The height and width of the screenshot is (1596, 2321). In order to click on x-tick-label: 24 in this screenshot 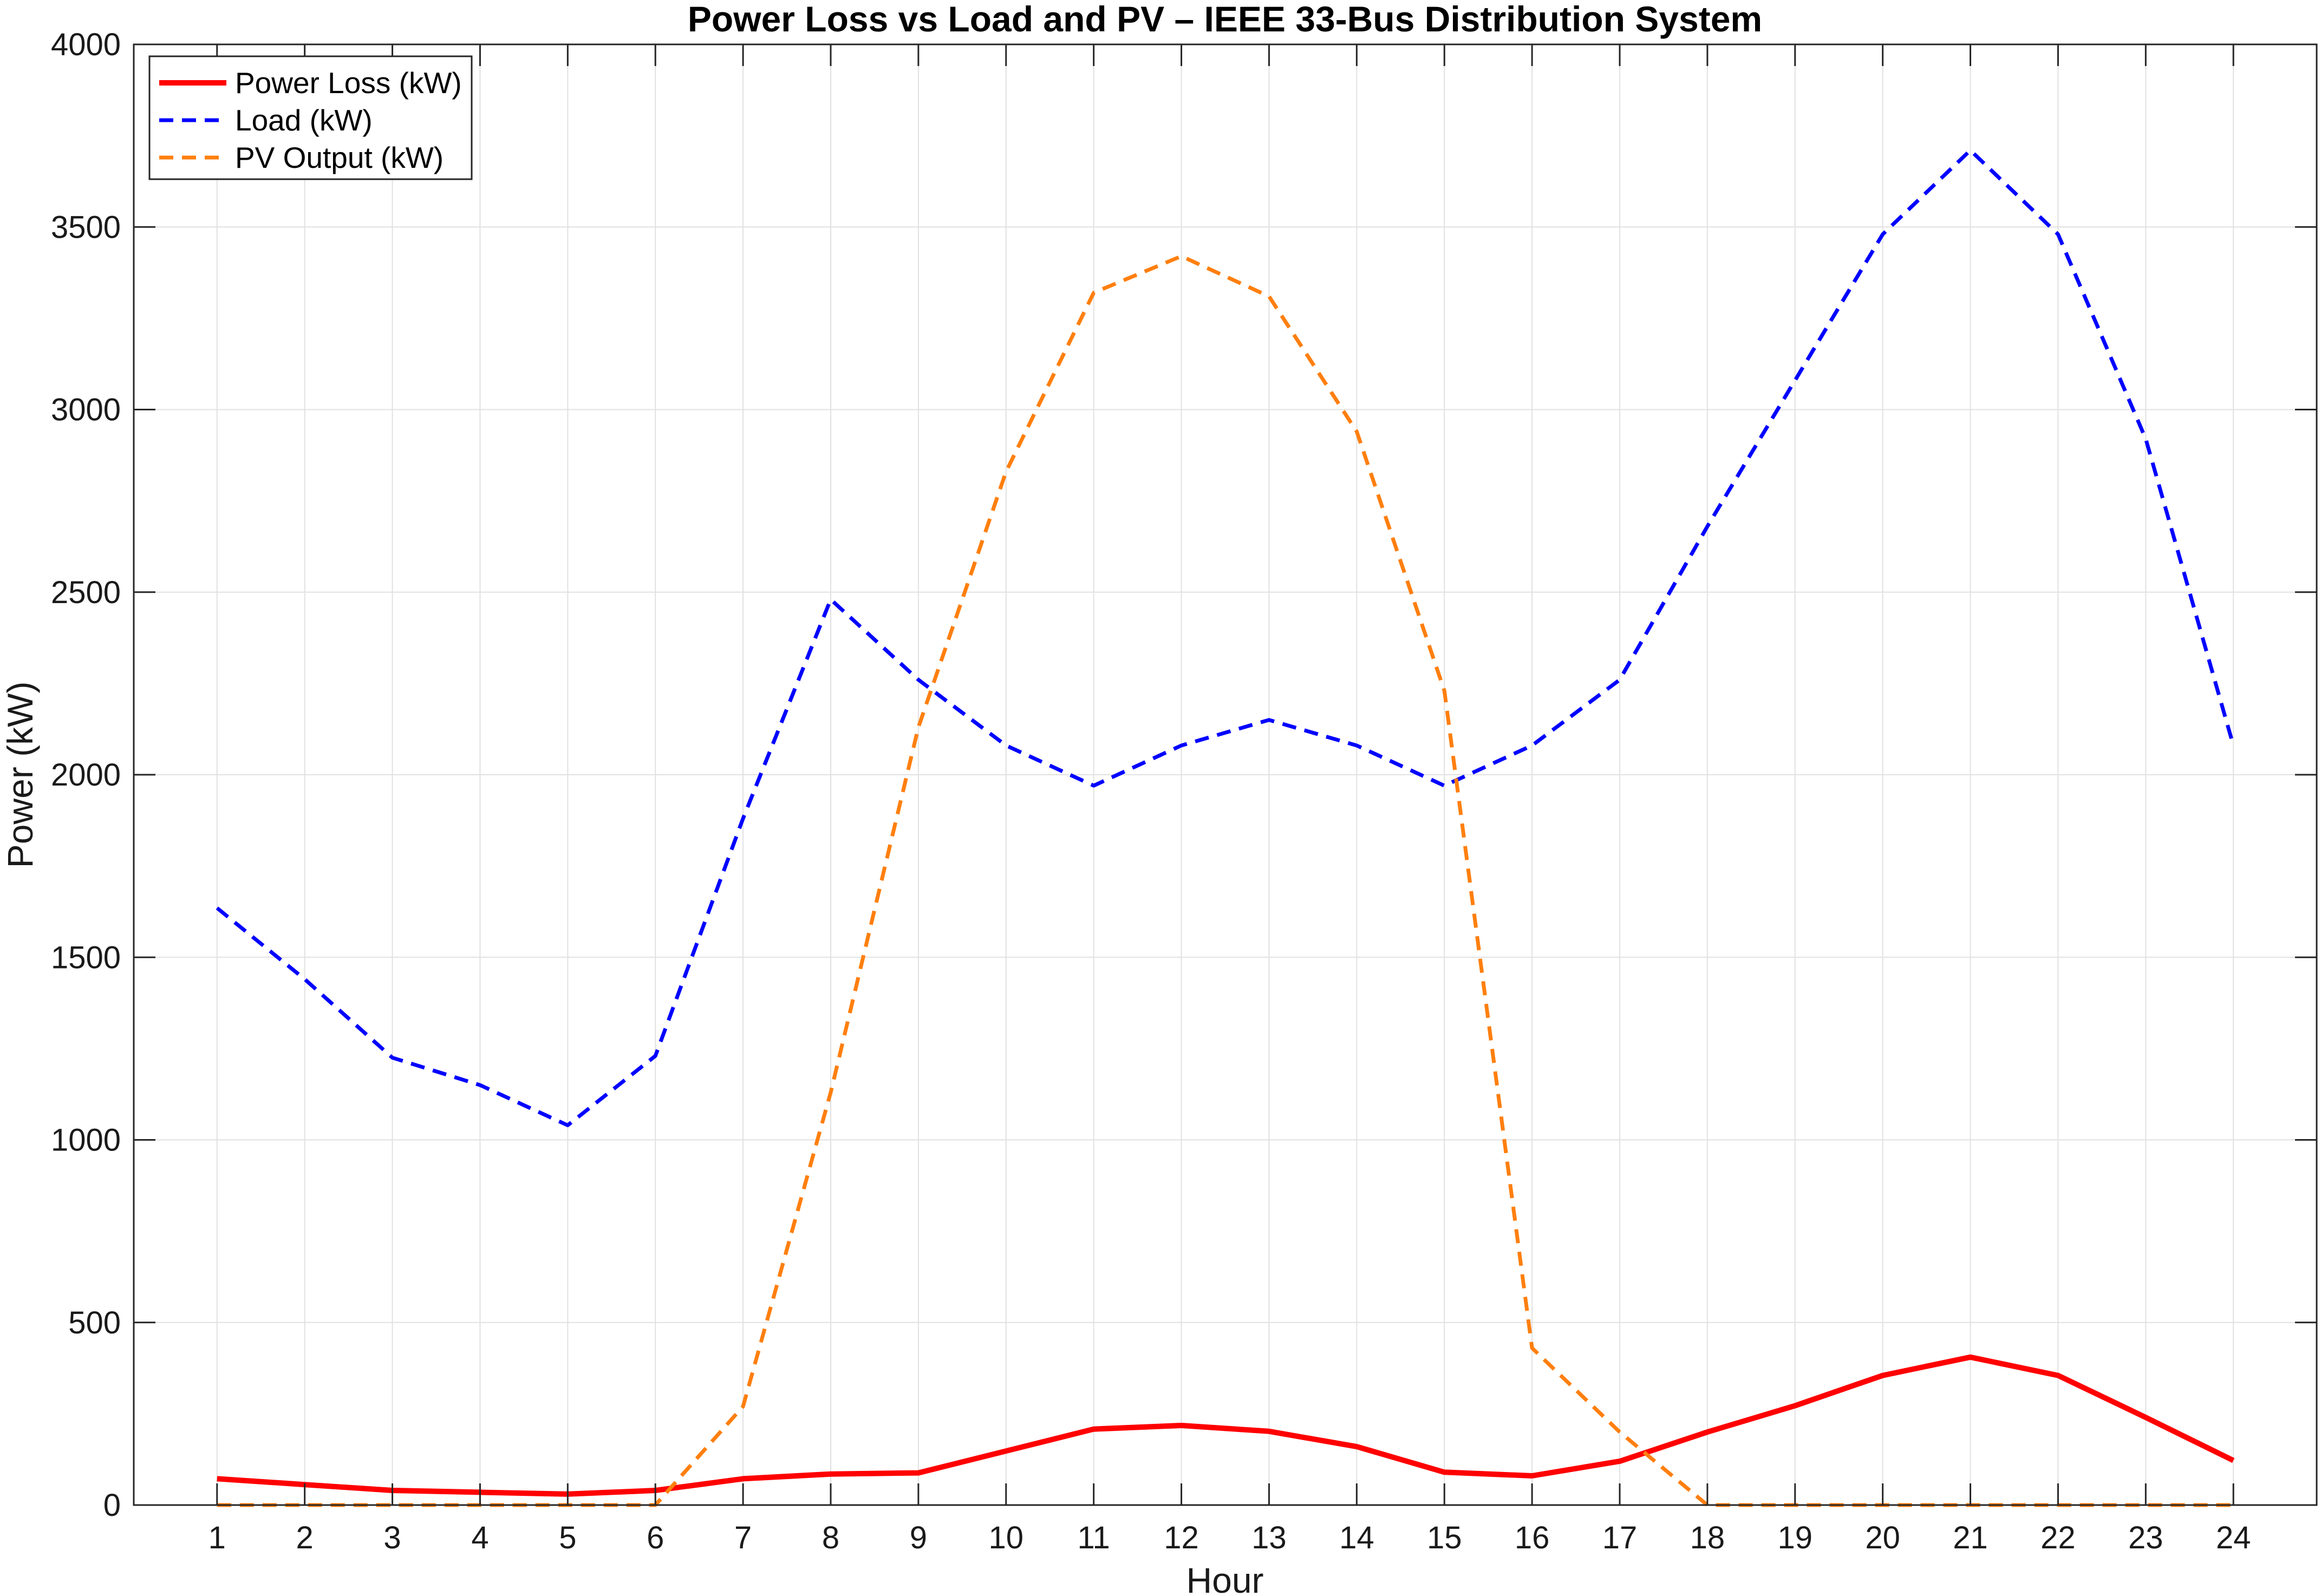, I will do `click(2233, 1537)`.